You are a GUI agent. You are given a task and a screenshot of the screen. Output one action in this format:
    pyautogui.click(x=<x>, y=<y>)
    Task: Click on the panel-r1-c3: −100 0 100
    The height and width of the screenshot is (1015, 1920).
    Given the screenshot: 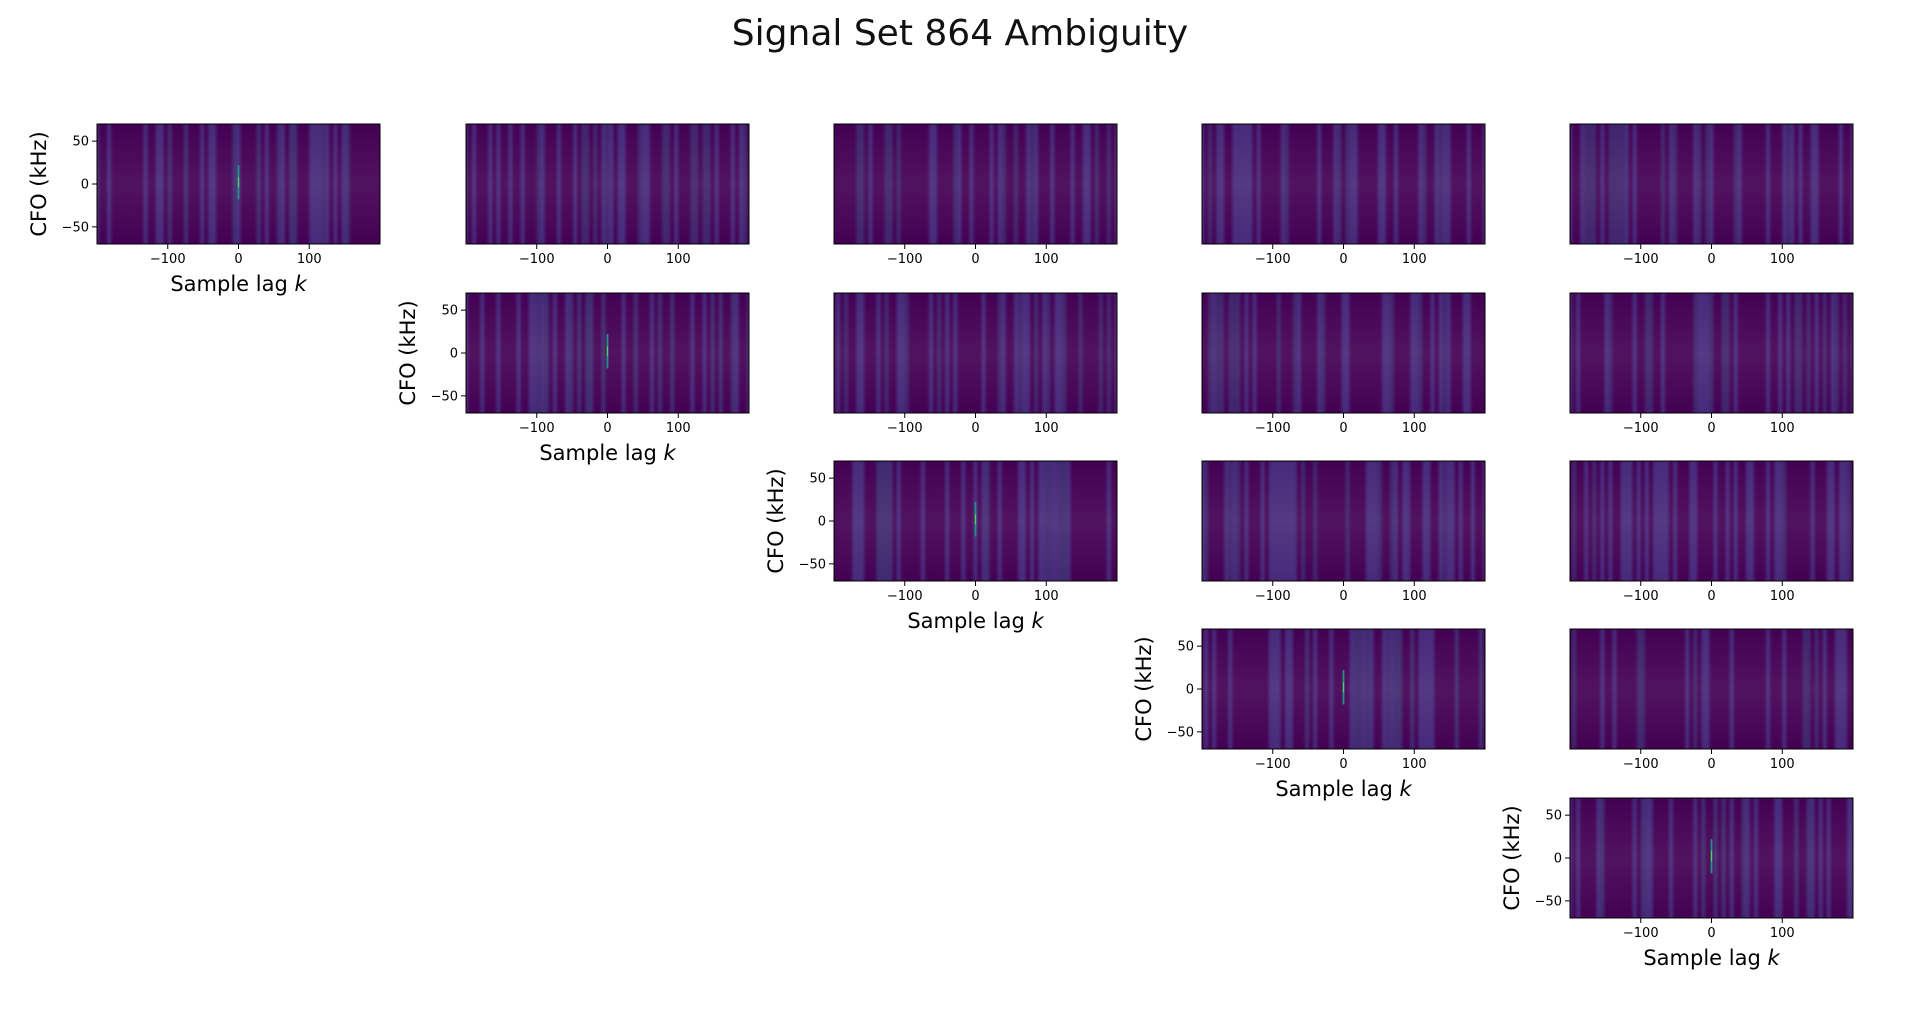 What is the action you would take?
    pyautogui.click(x=1343, y=364)
    